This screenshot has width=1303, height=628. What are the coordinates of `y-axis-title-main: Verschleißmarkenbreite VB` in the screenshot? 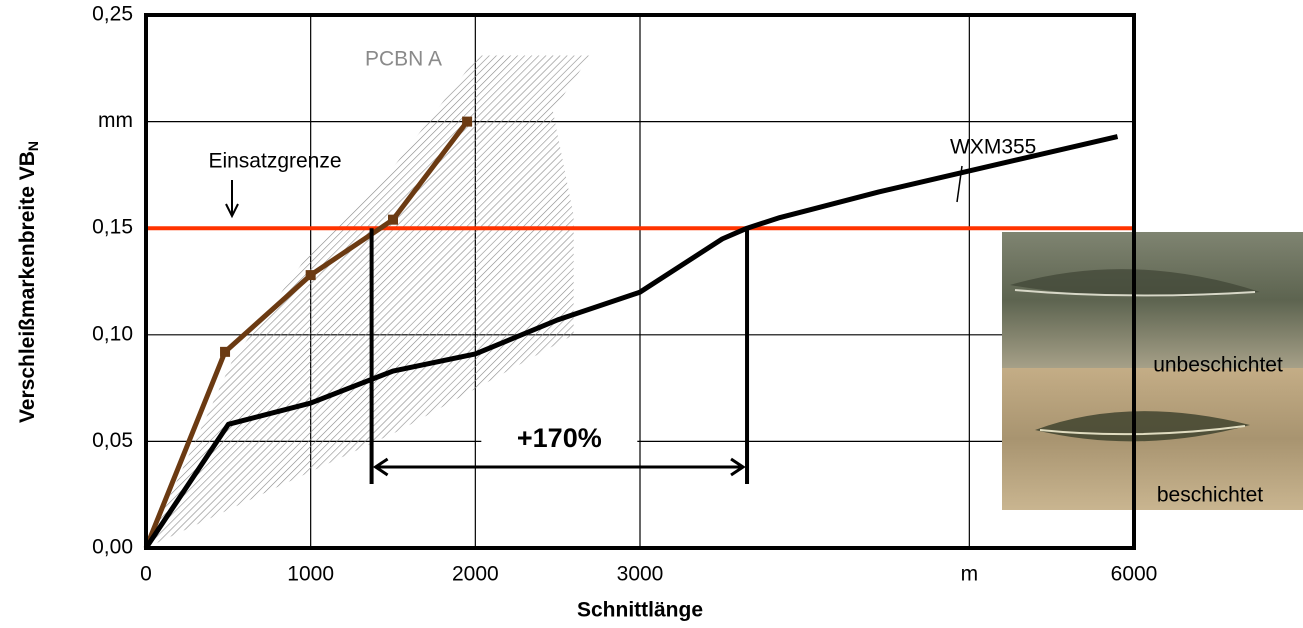 It's located at (27, 287).